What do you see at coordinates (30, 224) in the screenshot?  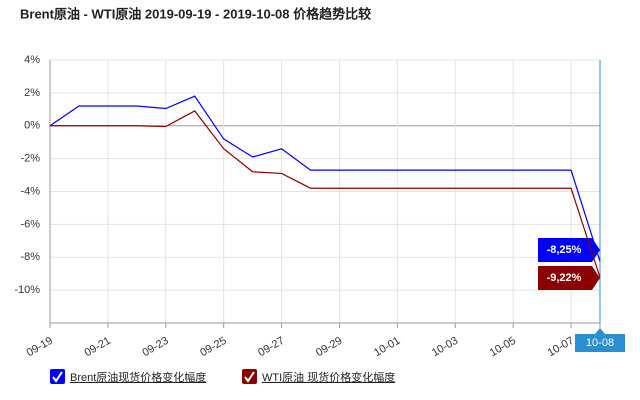 I see `y-tick-label: -6%` at bounding box center [30, 224].